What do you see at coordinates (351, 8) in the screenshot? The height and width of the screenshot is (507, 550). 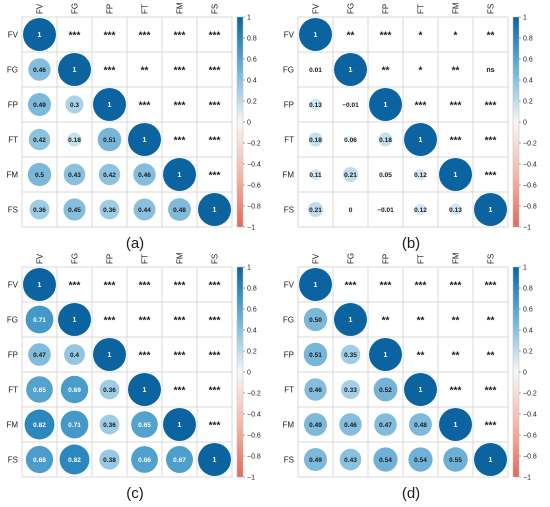 I see `column-label: FG` at bounding box center [351, 8].